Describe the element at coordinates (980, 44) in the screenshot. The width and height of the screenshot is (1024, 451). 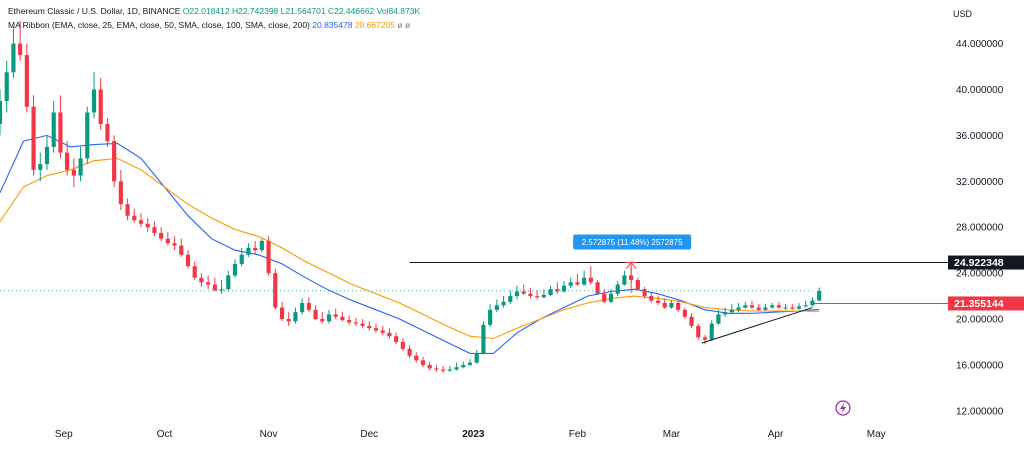
I see `y-tick-label: 44.000000` at that location.